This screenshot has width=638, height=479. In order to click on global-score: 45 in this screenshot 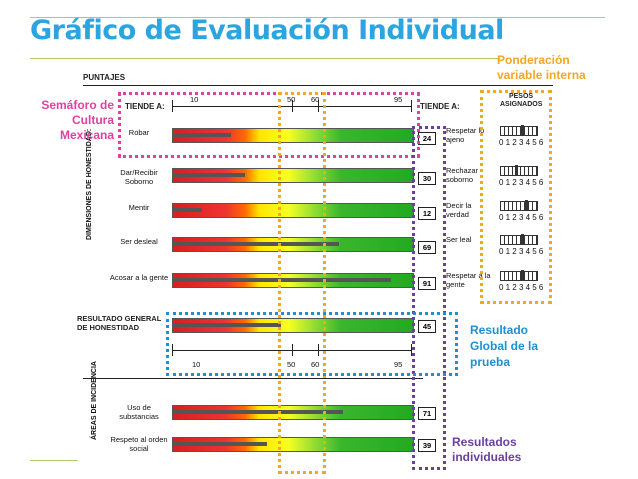, I will do `click(427, 326)`.